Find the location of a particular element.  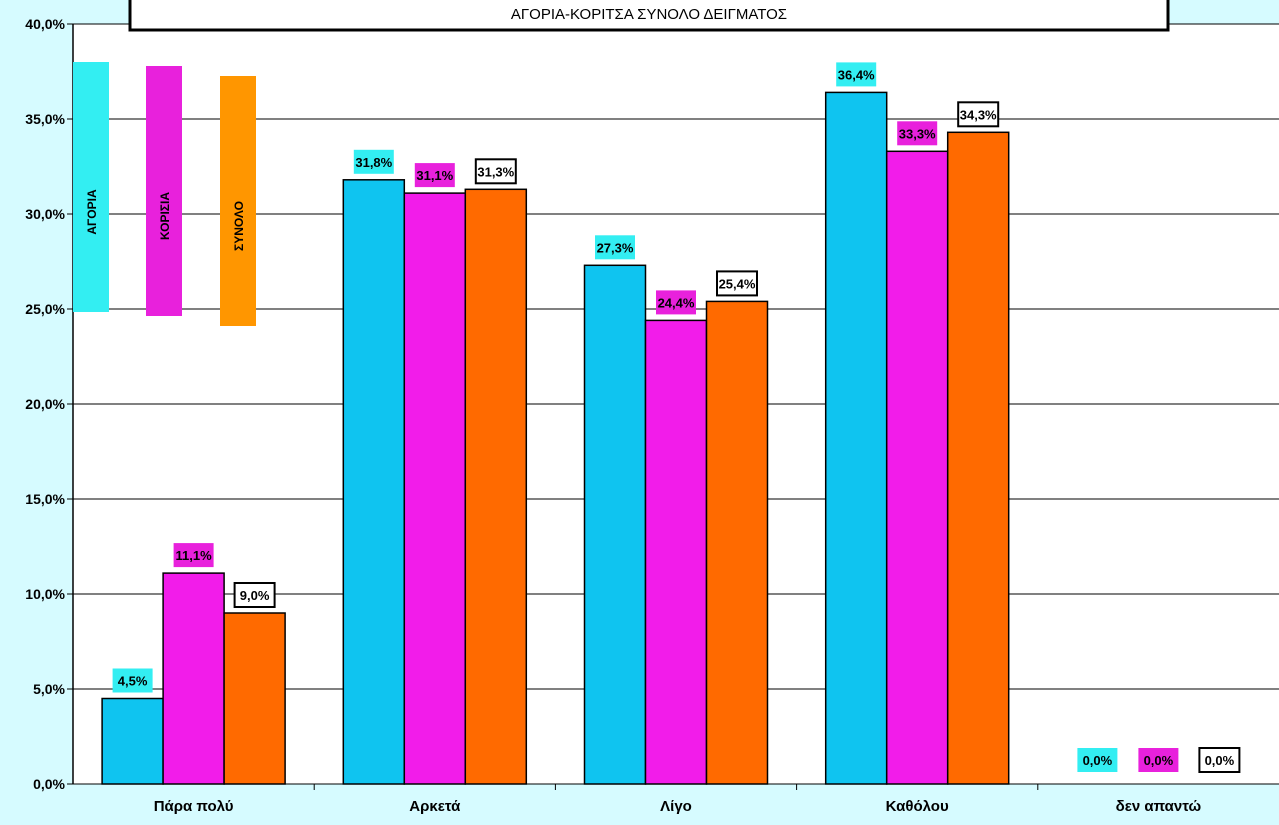

data-label: 24,4% is located at coordinates (676, 302).